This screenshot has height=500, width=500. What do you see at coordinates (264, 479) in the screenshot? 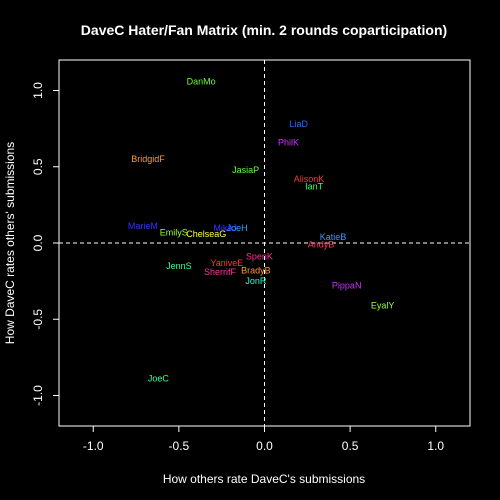
I see `x-axis-title: How others rate DaveC's submissions` at bounding box center [264, 479].